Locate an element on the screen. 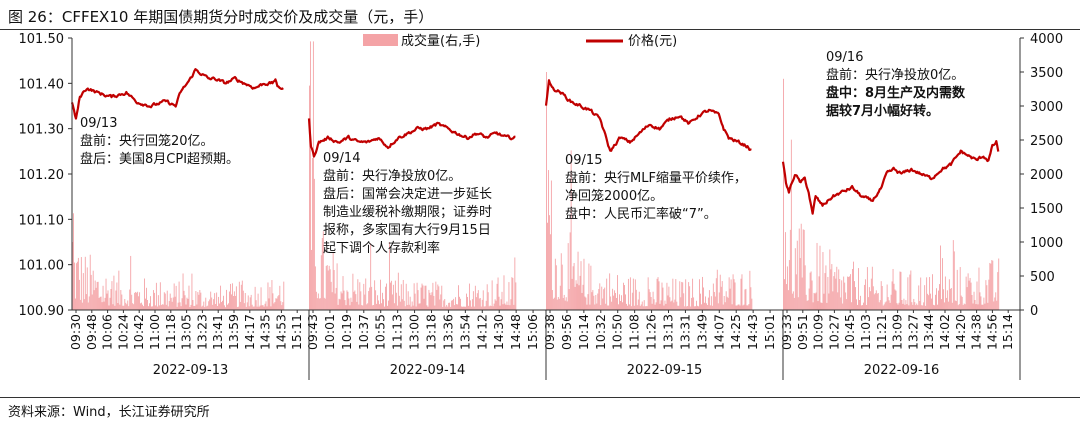 The width and height of the screenshot is (1080, 425). x-tick-label: 14:48 is located at coordinates (515, 332).